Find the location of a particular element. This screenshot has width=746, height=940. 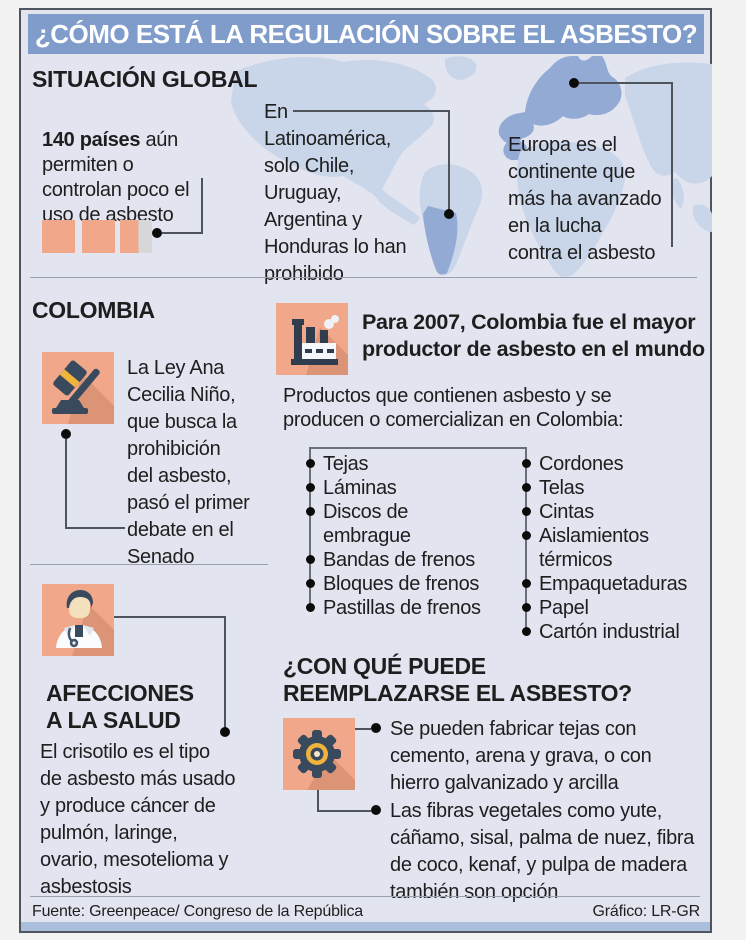

stat-bold: 140 países is located at coordinates (91, 140).